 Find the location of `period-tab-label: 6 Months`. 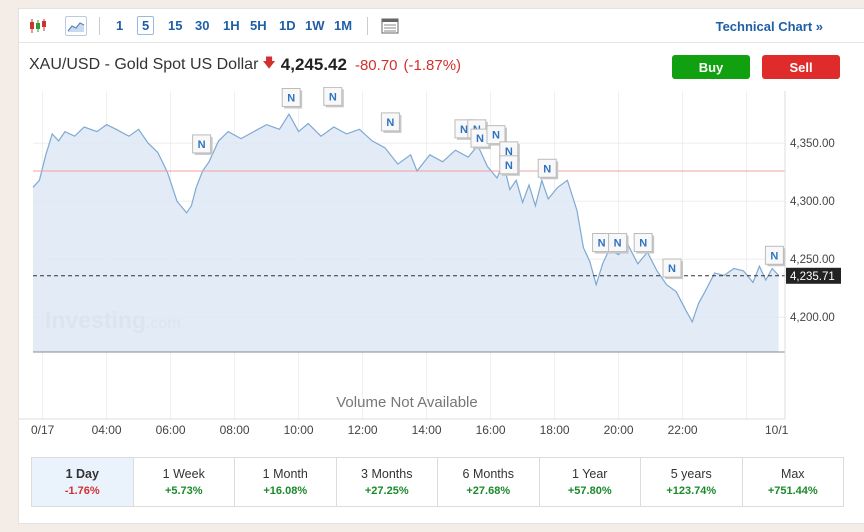

period-tab-label: 6 Months is located at coordinates (488, 474).